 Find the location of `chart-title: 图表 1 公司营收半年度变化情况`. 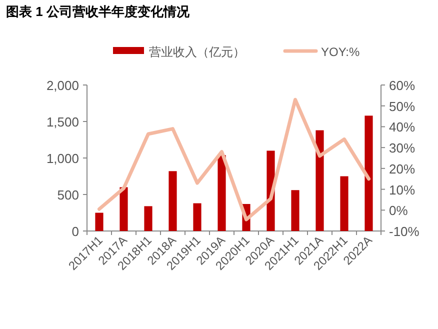

chart-title: 图表 1 公司营收半年度变化情况 is located at coordinates (98, 11).